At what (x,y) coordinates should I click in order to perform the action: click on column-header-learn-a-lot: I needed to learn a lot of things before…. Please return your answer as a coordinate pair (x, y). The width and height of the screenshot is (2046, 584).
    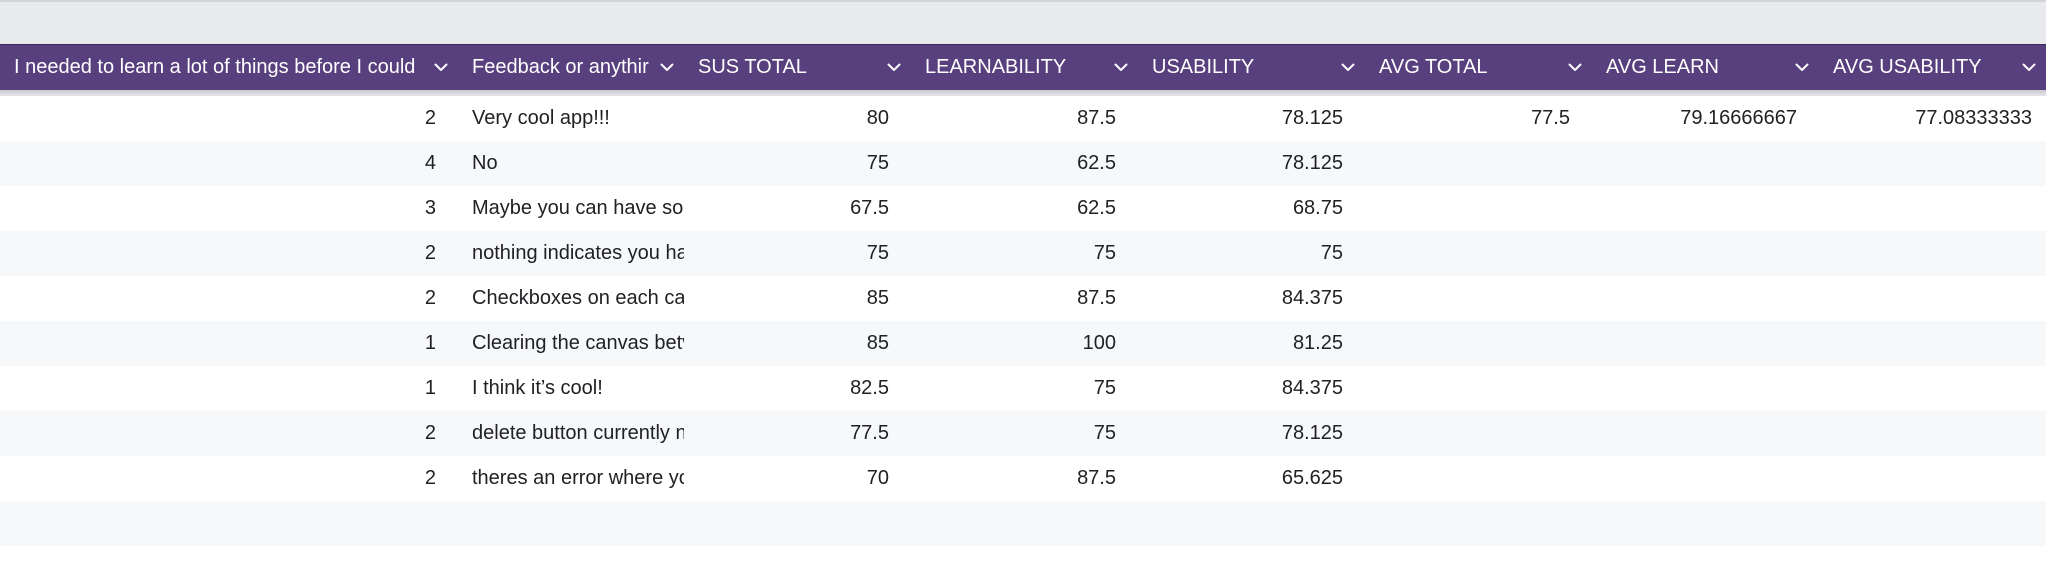
    Looking at the image, I should click on (229, 67).